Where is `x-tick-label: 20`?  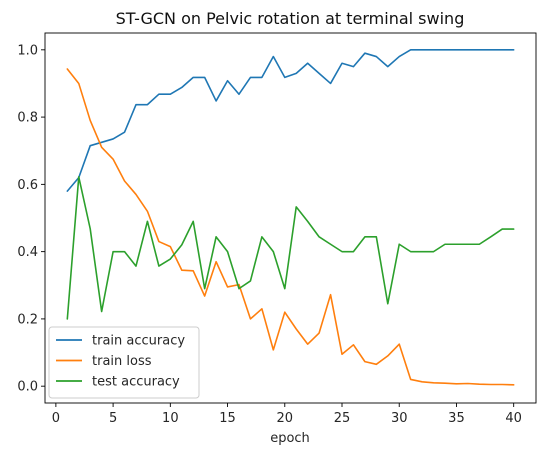 x-tick-label: 20 is located at coordinates (285, 418).